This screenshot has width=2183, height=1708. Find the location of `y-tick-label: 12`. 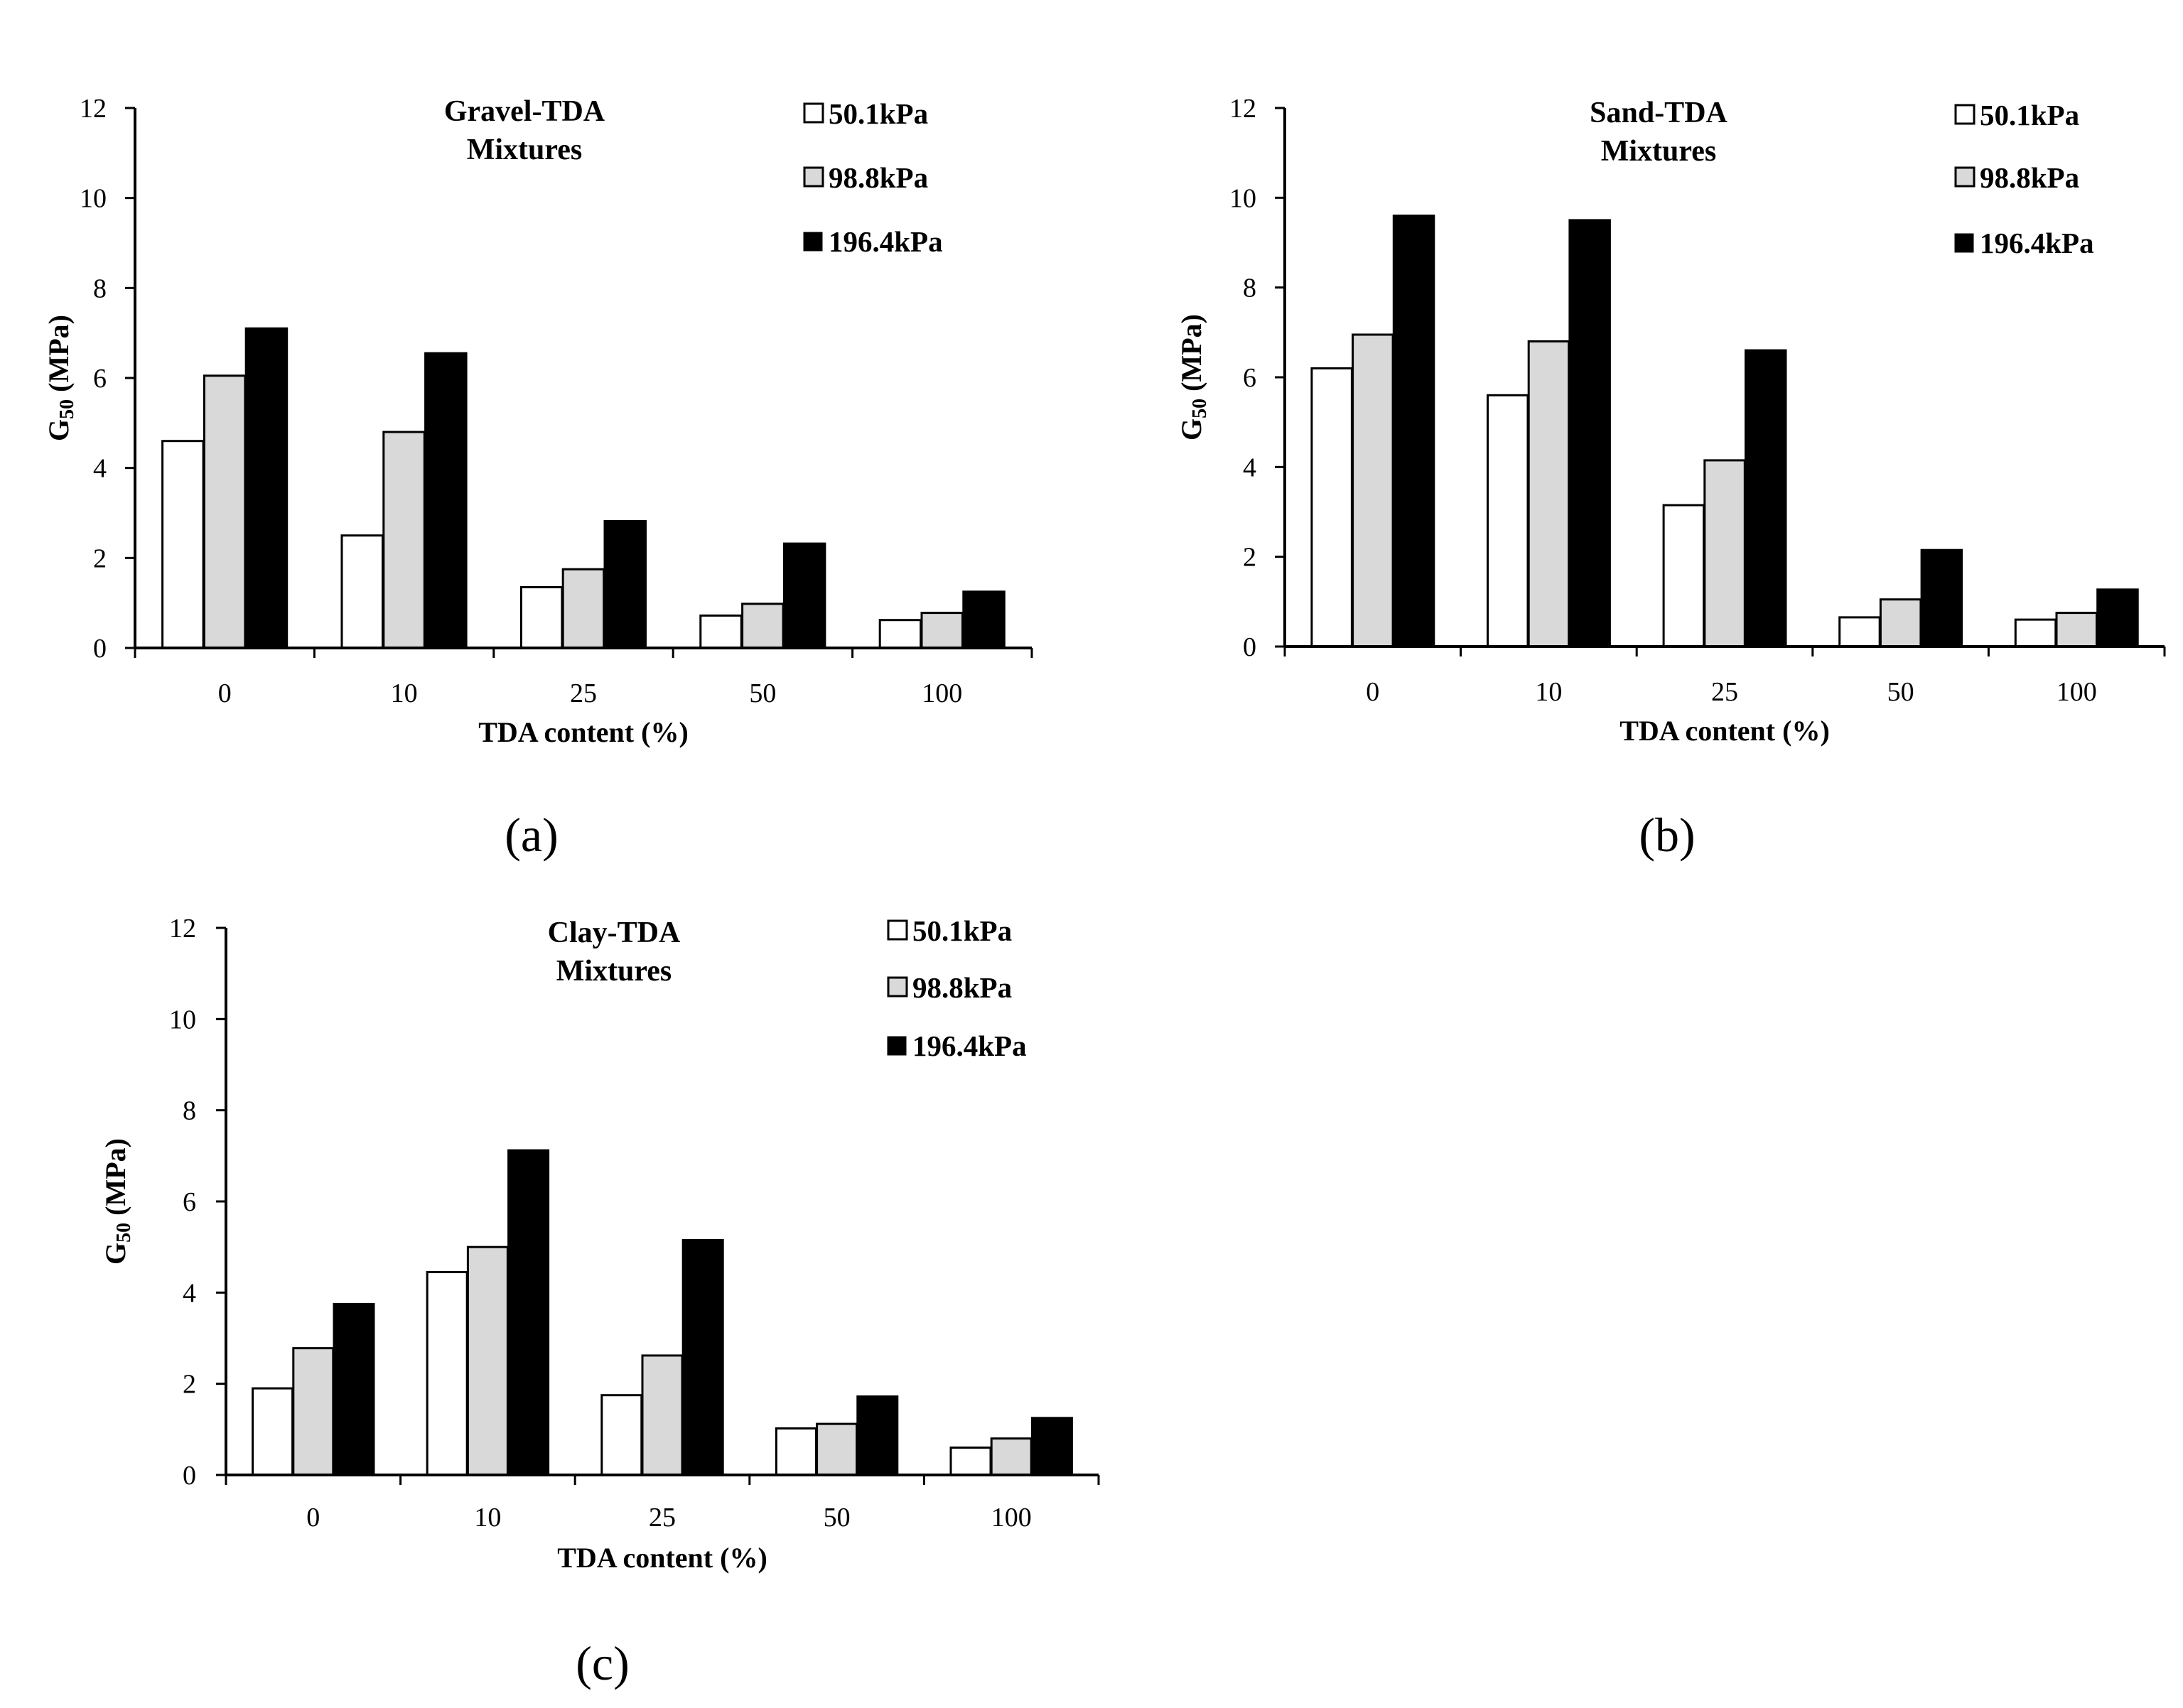

y-tick-label: 12 is located at coordinates (182, 929).